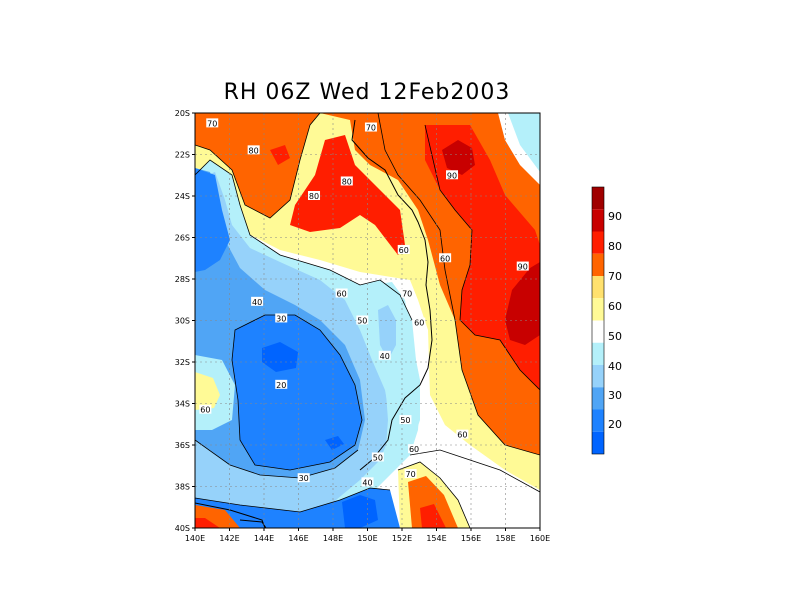  What do you see at coordinates (185, 321) in the screenshot?
I see `latitude-tick-labels: 20S 22S 24S 26S 28S 30S 32S 34S 36S 38S 40S` at bounding box center [185, 321].